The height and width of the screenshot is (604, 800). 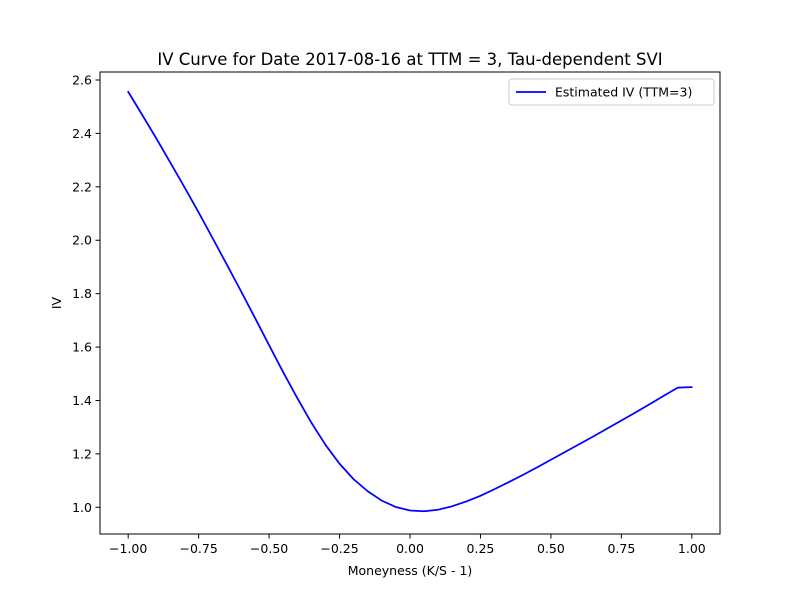 What do you see at coordinates (339, 548) in the screenshot?
I see `x-tick-label: −0.25` at bounding box center [339, 548].